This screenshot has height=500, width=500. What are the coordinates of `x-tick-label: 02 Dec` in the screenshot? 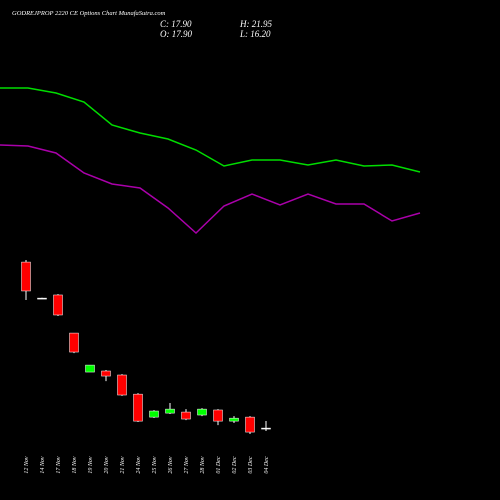 It's located at (235, 464).